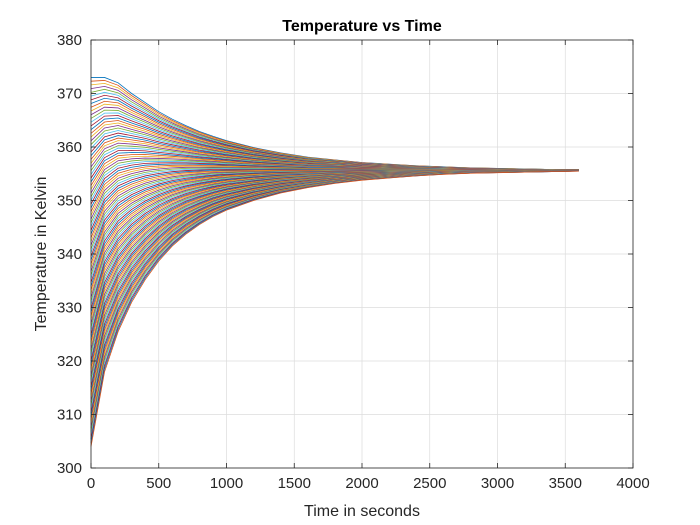  Describe the element at coordinates (69, 254) in the screenshot. I see `y-tick-label: 340` at that location.